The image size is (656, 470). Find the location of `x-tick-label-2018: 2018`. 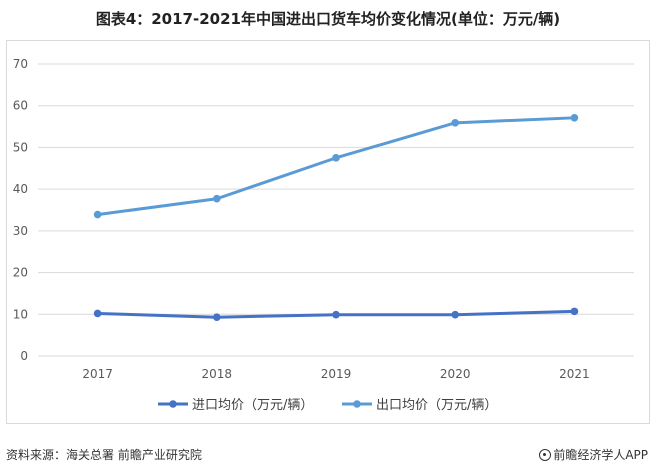

x-tick-label-2018: 2018 is located at coordinates (217, 374).